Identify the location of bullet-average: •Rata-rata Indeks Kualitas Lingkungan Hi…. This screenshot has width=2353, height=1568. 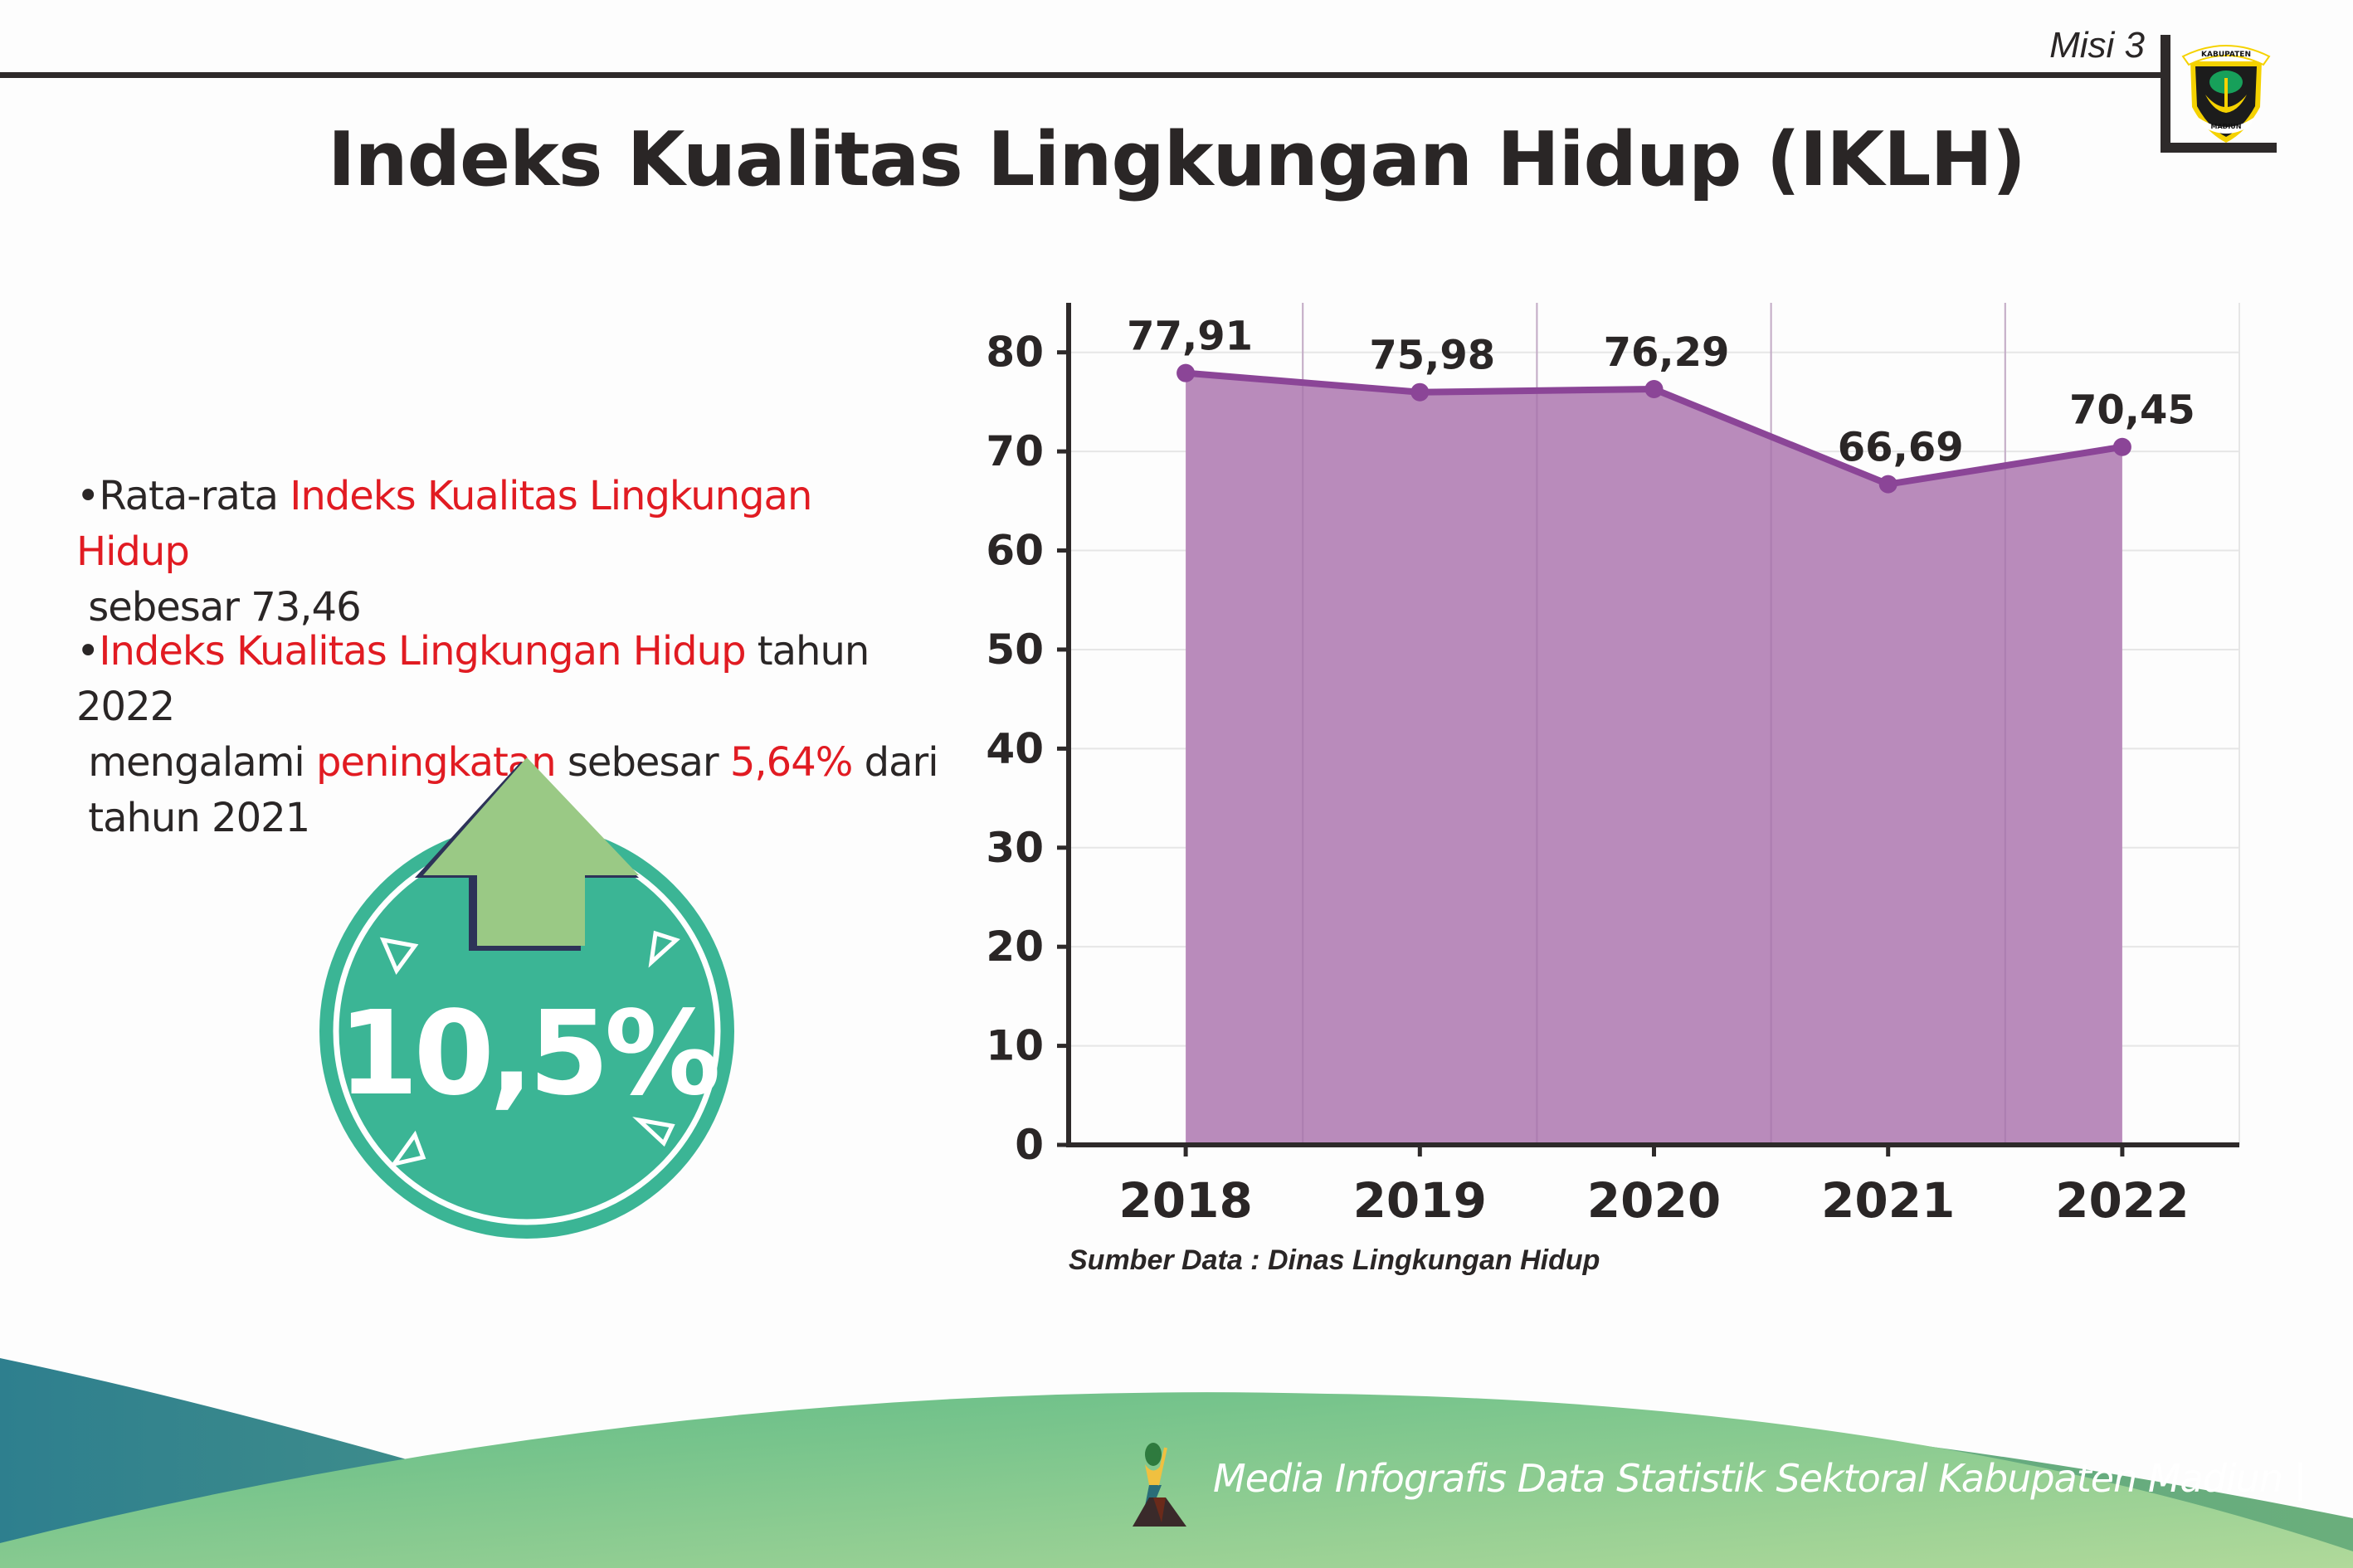
(444, 552).